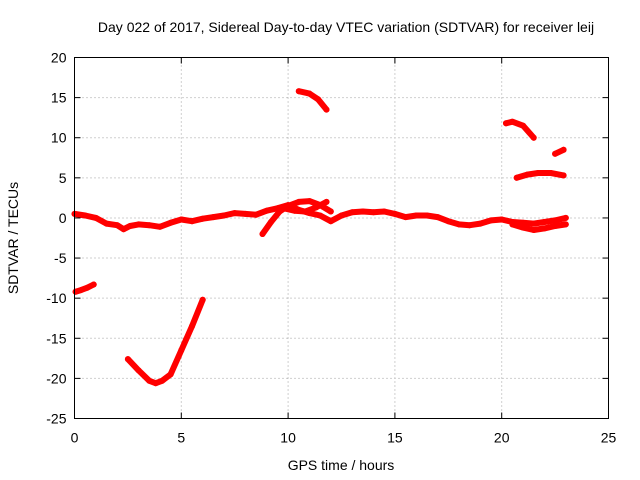 The image size is (640, 480). I want to click on x-axis-label: GPS time / hours, so click(341, 465).